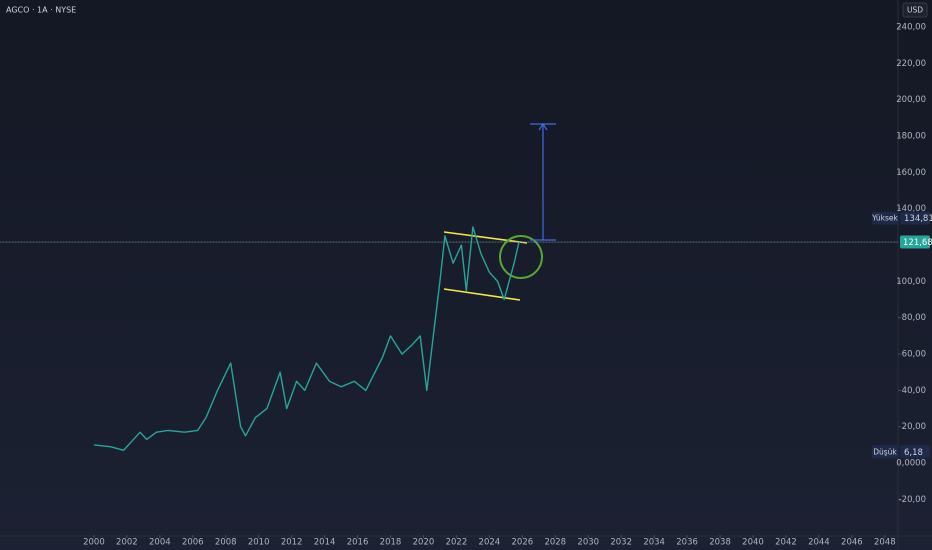 Image resolution: width=932 pixels, height=550 pixels. Describe the element at coordinates (911, 209) in the screenshot. I see `y-tick-label: 140,00` at that location.